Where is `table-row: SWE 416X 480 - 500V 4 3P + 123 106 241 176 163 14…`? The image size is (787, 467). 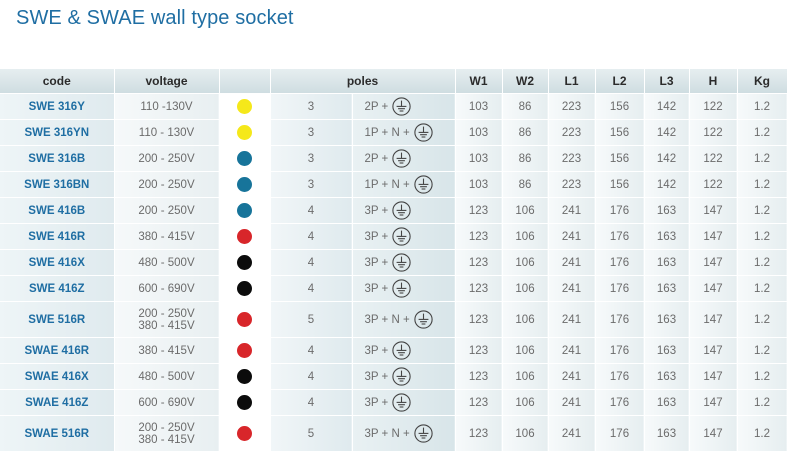 table-row: SWE 416X 480 - 500V 4 3P + 123 106 241 176 163 14… is located at coordinates (393, 262).